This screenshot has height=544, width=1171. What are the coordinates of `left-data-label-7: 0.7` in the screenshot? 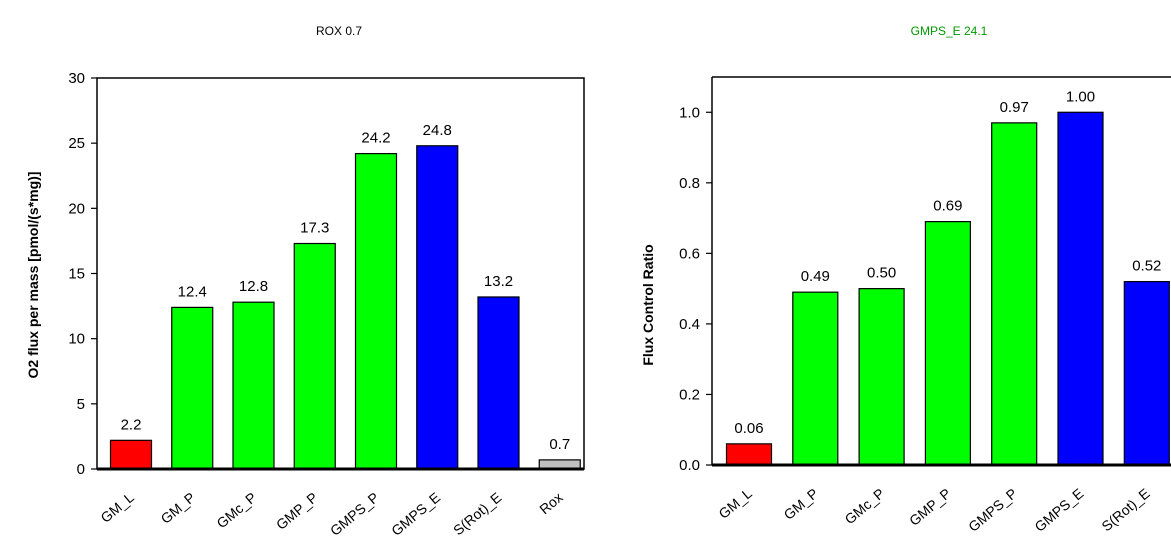 It's located at (559, 444).